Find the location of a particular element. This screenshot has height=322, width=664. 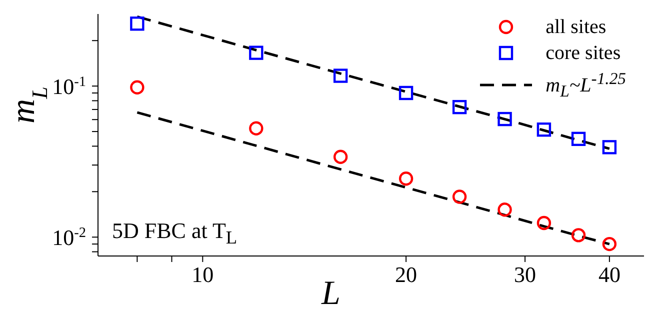

legend-label: core sites is located at coordinates (583, 53).